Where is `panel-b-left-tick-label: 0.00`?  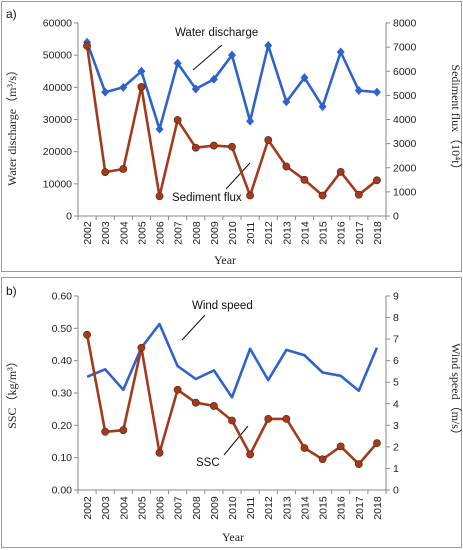
panel-b-left-tick-label: 0.00 is located at coordinates (62, 491).